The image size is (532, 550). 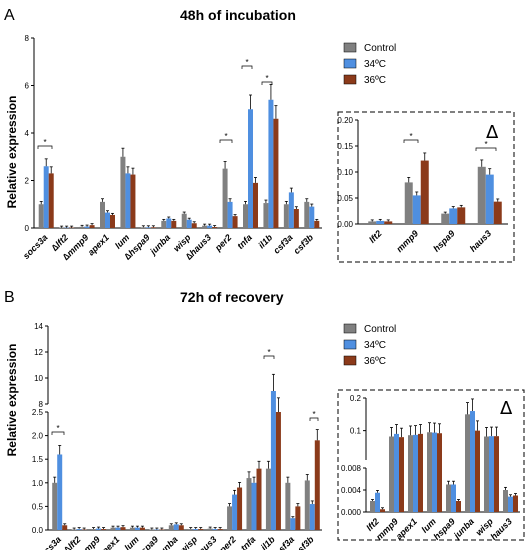 I want to click on a-cat-9: per2, so click(x=222, y=242).